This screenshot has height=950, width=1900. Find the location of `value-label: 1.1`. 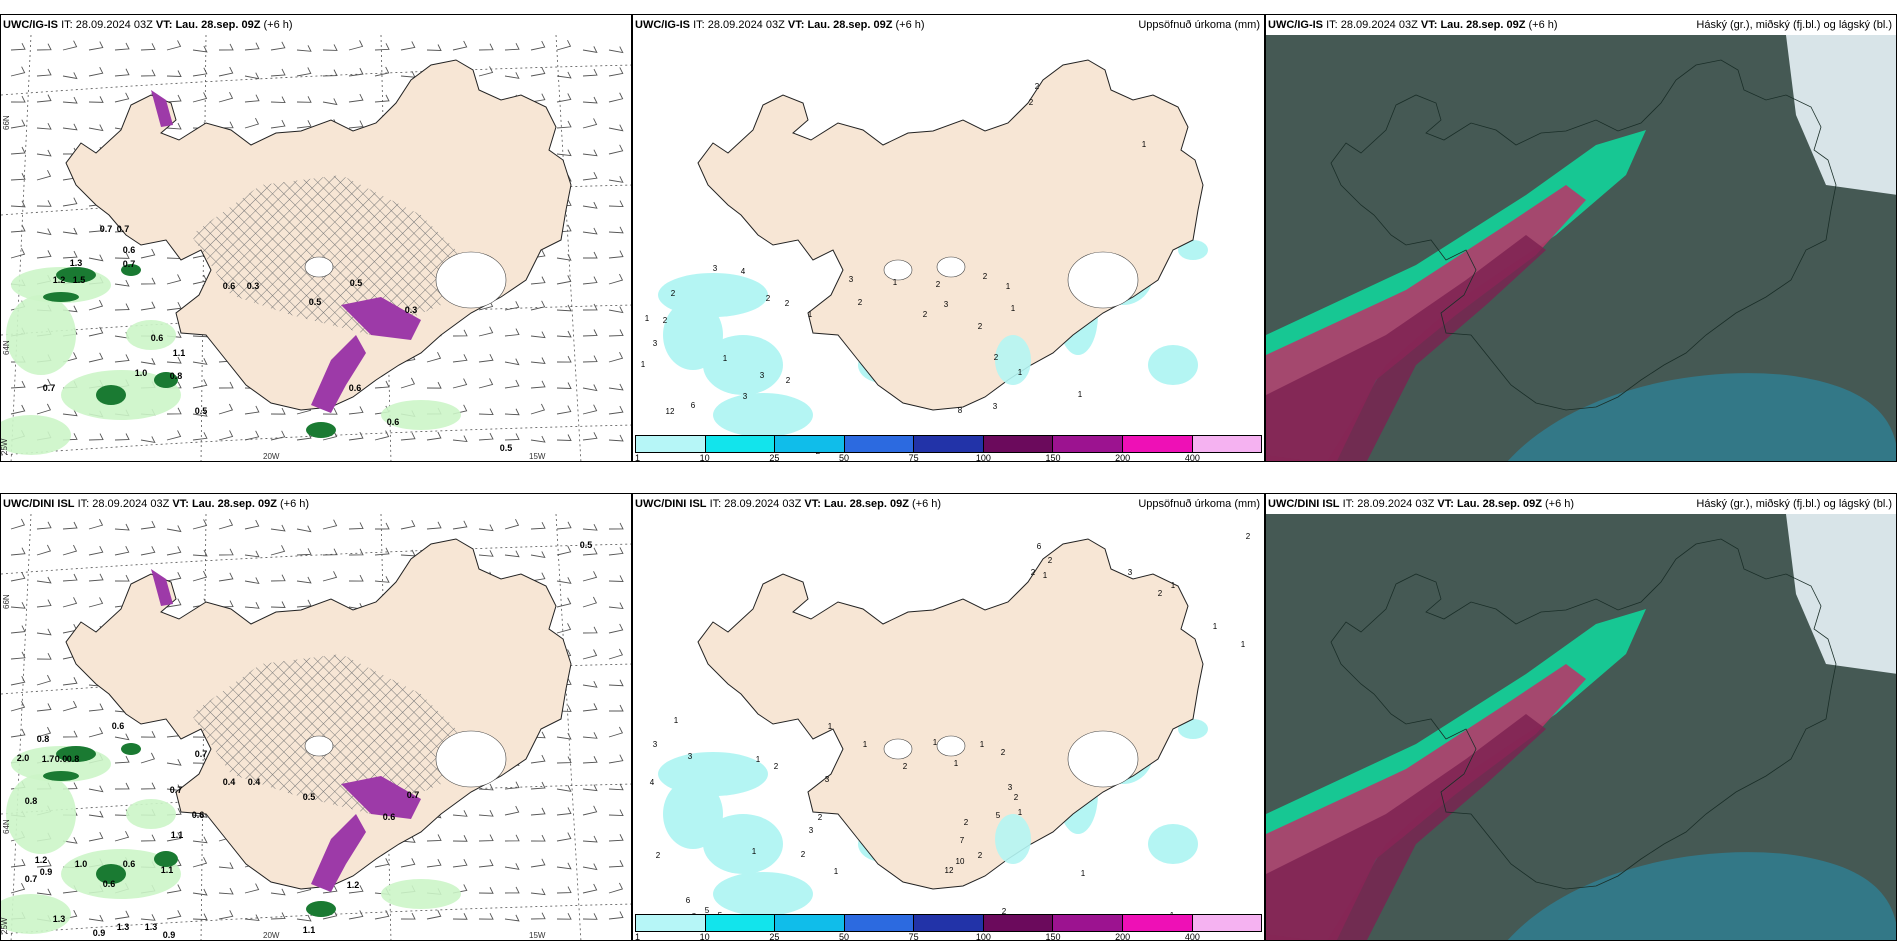

value-label: 1.1 is located at coordinates (309, 930).